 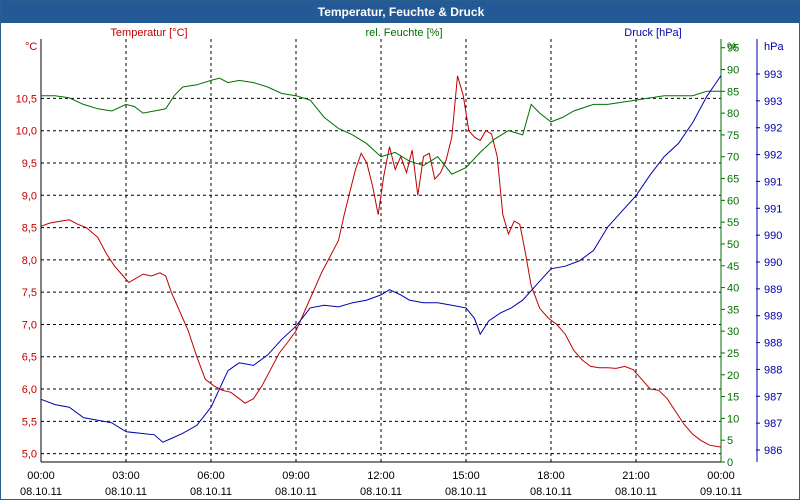 I want to click on window-title: Temperatur, Feuchte & Druck, so click(x=400, y=12).